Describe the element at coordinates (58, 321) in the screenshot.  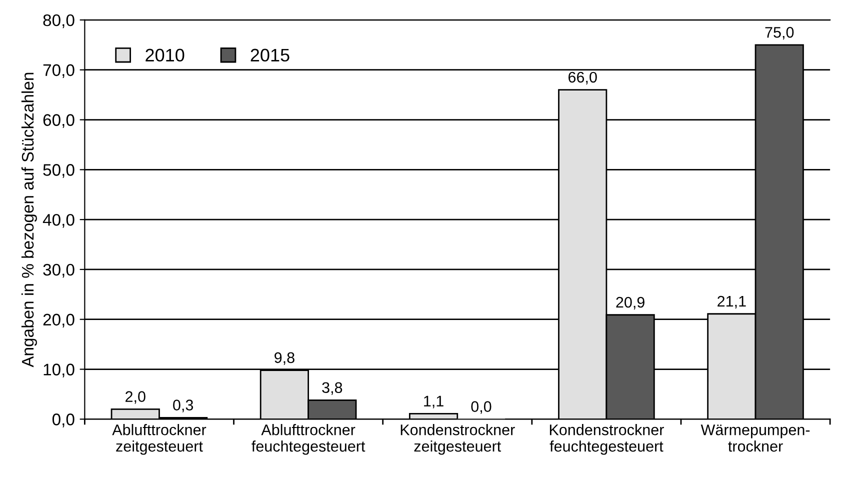
I see `y-tick-label: 20,0` at that location.